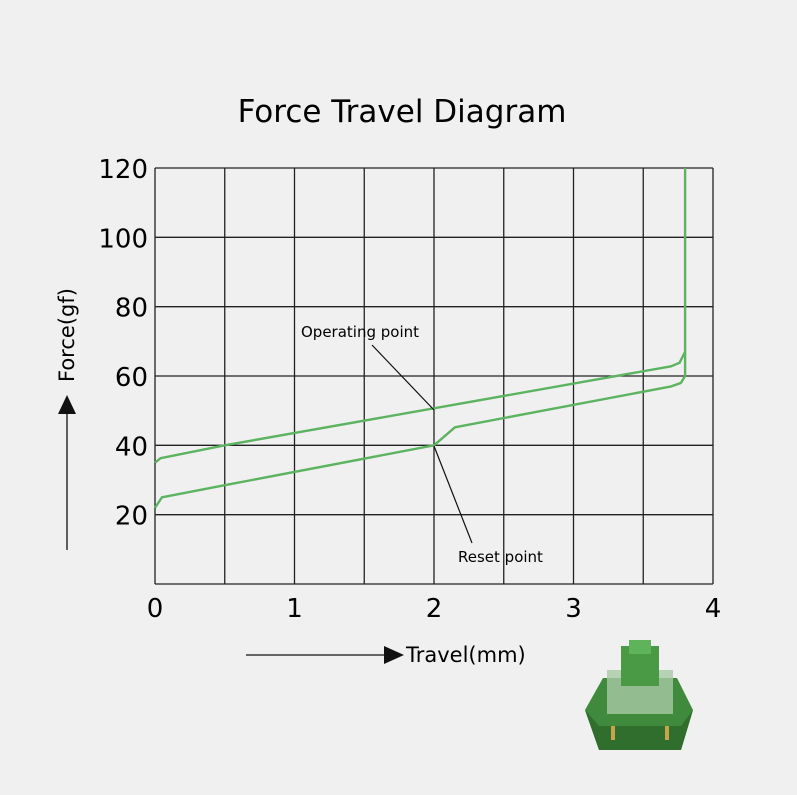 The image size is (797, 795). I want to click on x-axis-label: Travel(mm), so click(386, 655).